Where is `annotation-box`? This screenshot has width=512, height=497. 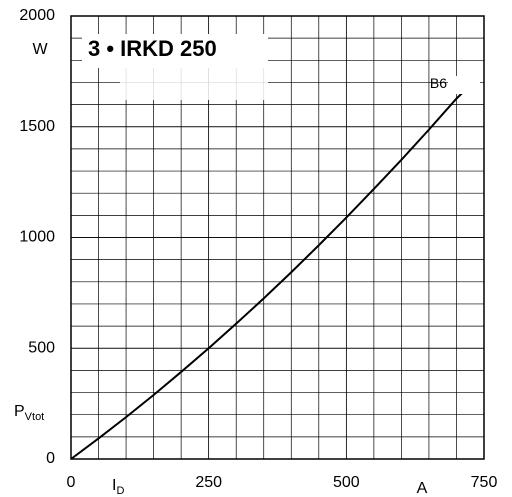
annotation-box is located at coordinates (175, 51).